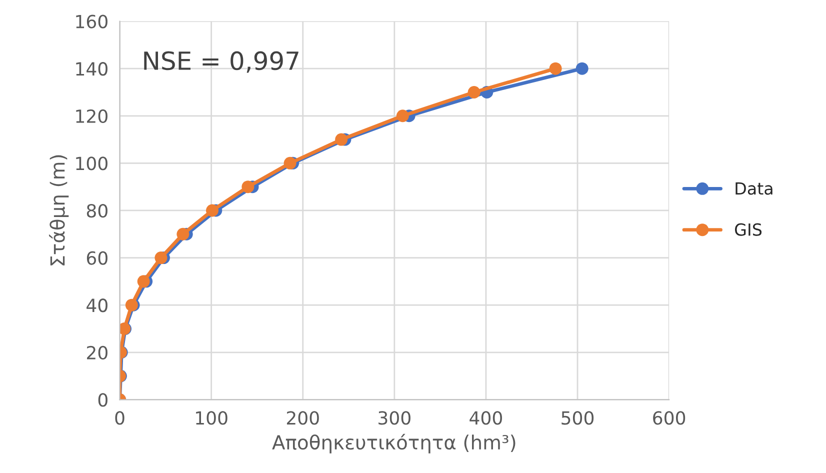 The width and height of the screenshot is (826, 473). Describe the element at coordinates (212, 418) in the screenshot. I see `x-tick-label: 100` at that location.